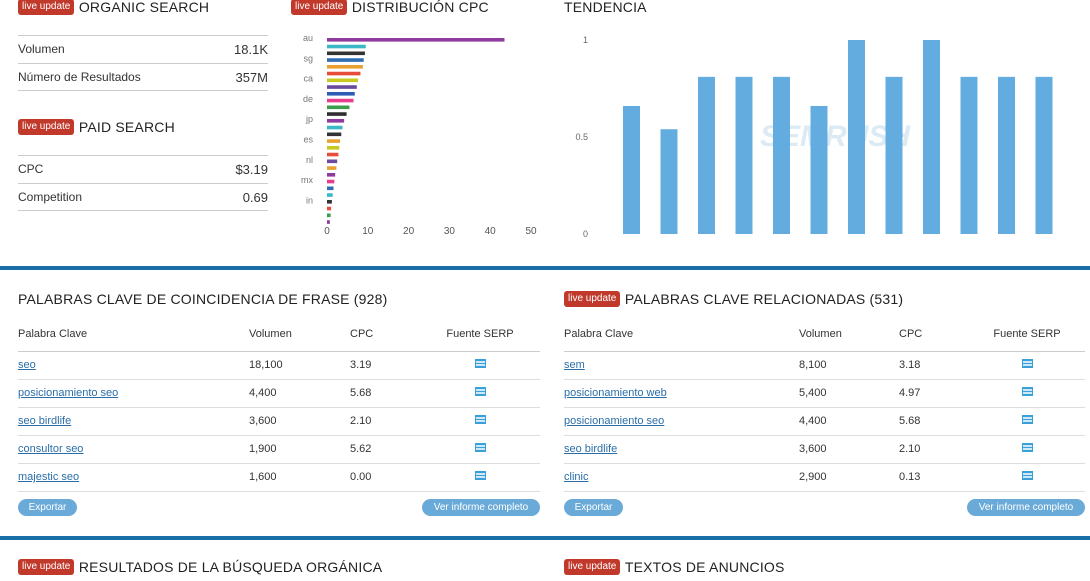 This screenshot has height=581, width=1090. What do you see at coordinates (133, 477) in the screenshot?
I see `keyword-cell: majestic seo` at bounding box center [133, 477].